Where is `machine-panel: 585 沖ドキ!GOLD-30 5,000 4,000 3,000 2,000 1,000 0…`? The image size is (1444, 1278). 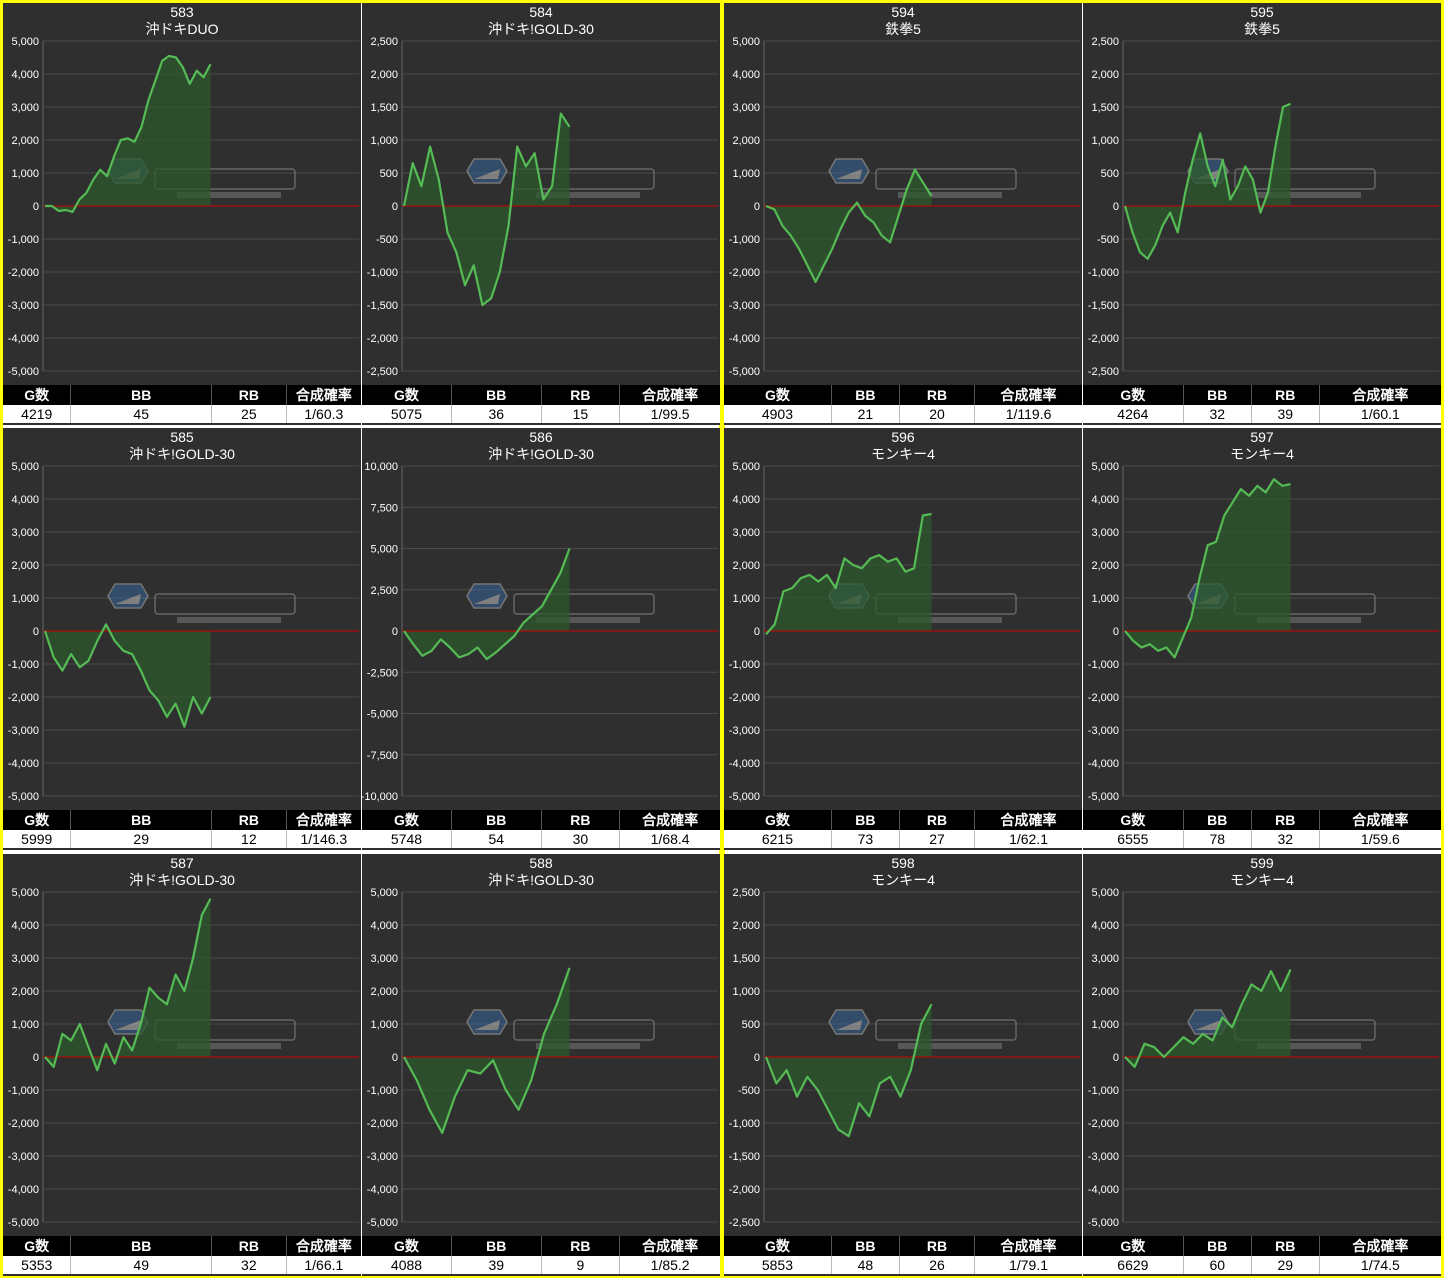
machine-panel: 585 沖ドキ!GOLD-30 5,000 4,000 3,000 2,000 1,000 0… is located at coordinates (182, 639).